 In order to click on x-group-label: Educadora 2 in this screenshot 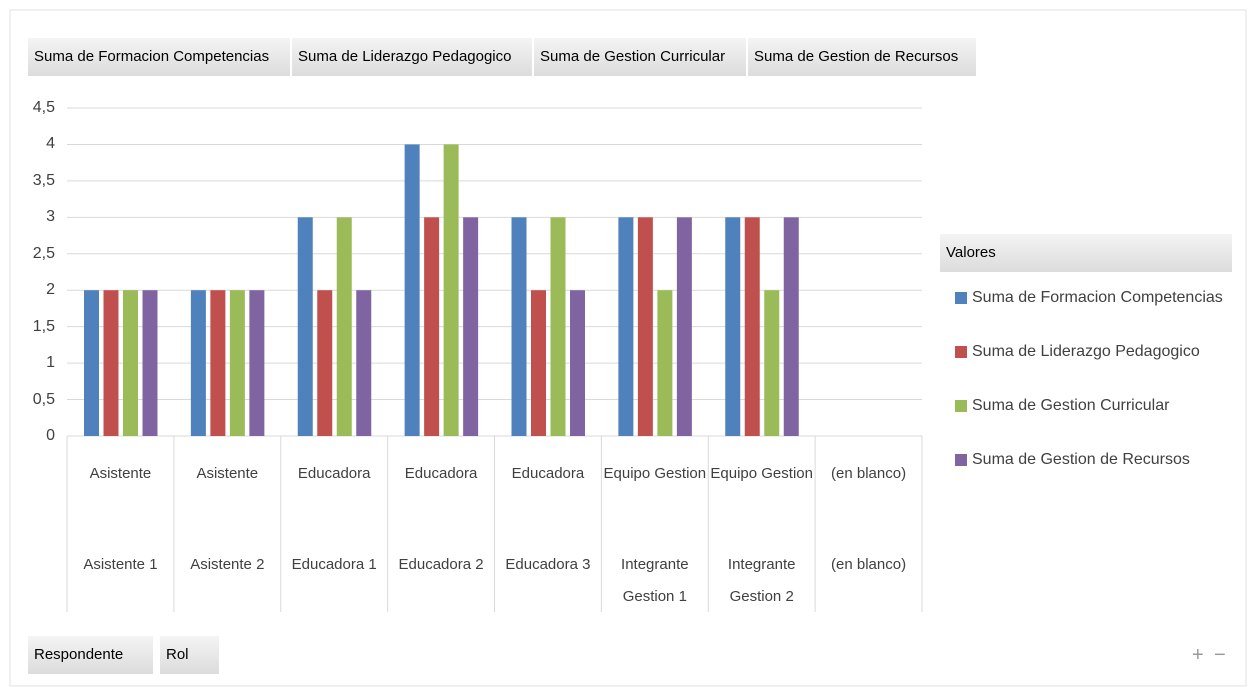, I will do `click(441, 564)`.